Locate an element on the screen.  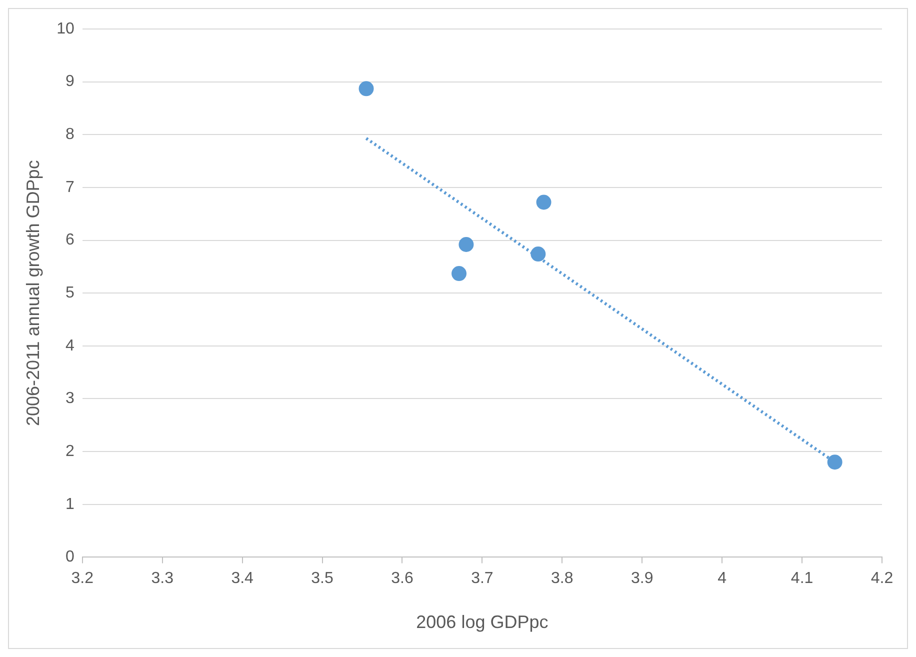
x-tick-label: 3.5 is located at coordinates (322, 579).